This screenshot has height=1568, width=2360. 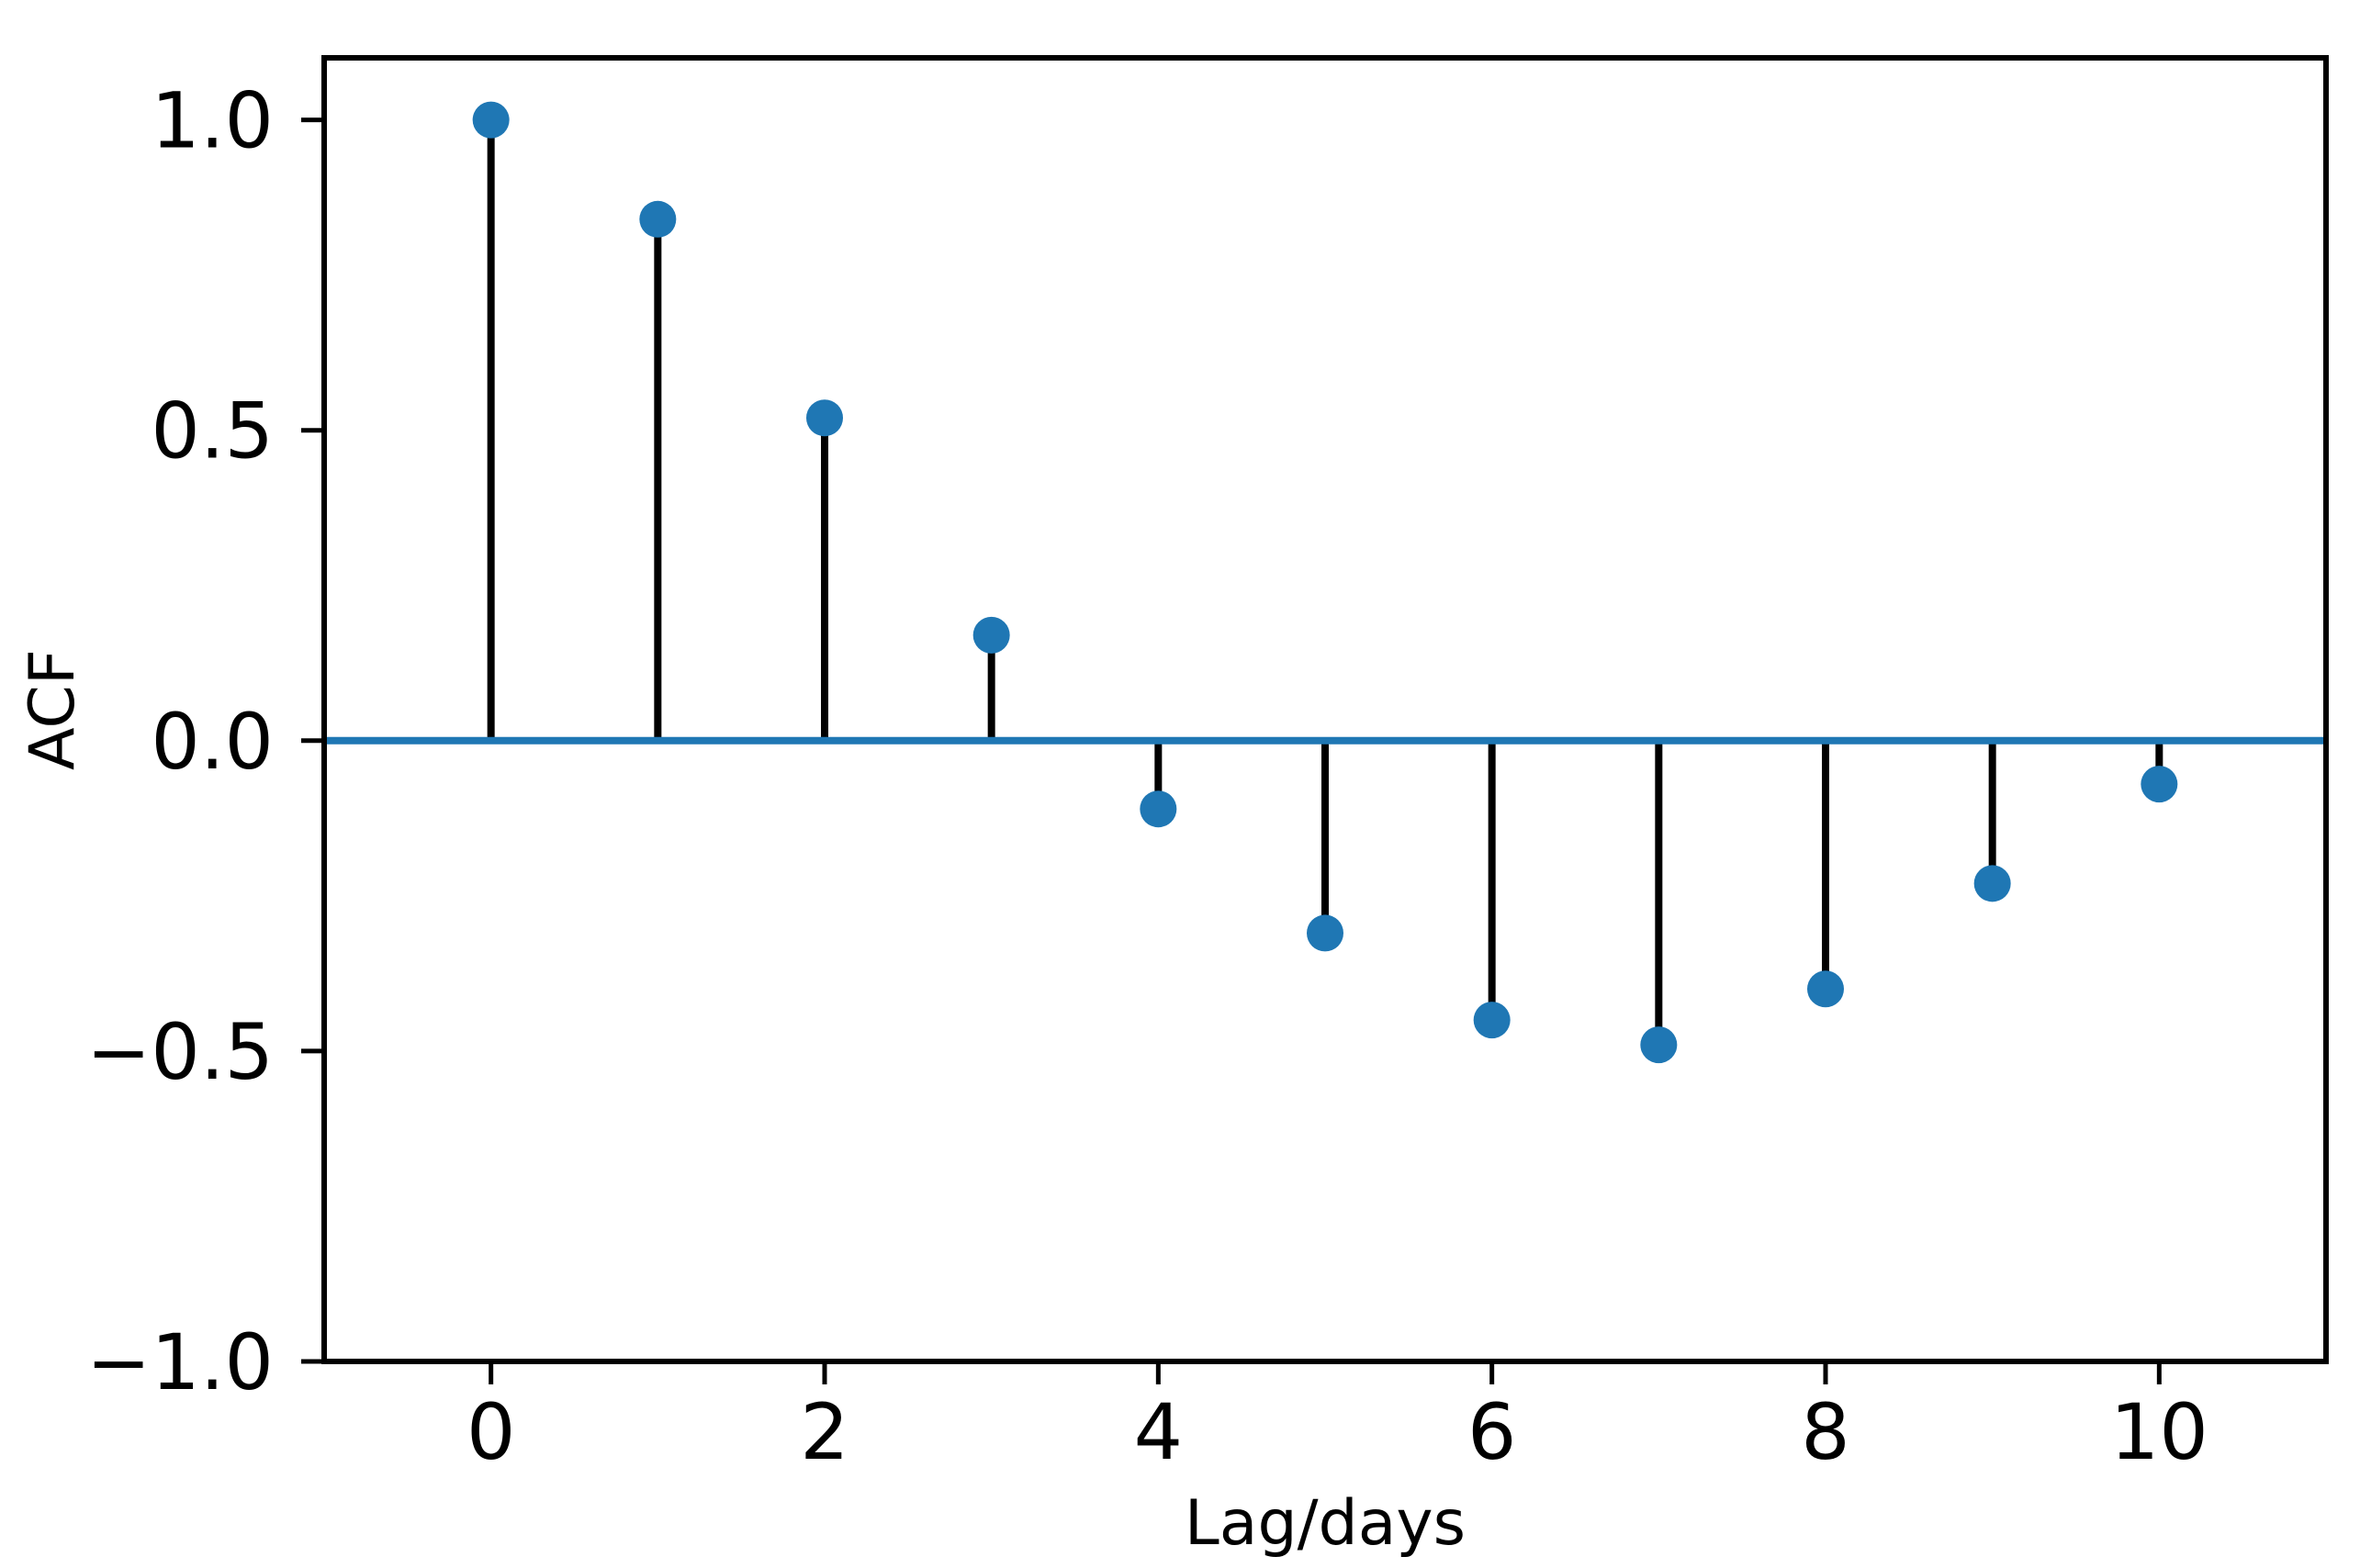 What do you see at coordinates (212, 742) in the screenshot?
I see `y-tick-label: 0.0` at bounding box center [212, 742].